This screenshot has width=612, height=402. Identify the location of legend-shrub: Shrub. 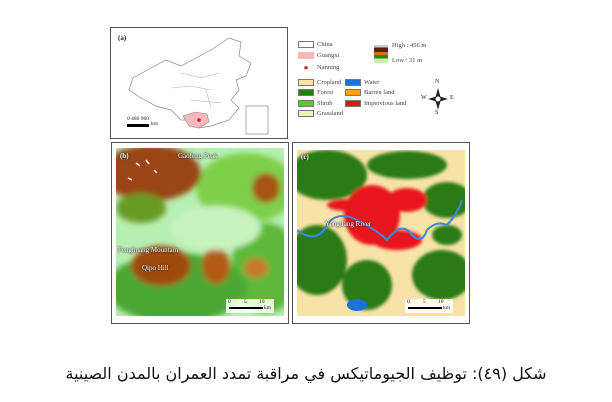
(315, 103).